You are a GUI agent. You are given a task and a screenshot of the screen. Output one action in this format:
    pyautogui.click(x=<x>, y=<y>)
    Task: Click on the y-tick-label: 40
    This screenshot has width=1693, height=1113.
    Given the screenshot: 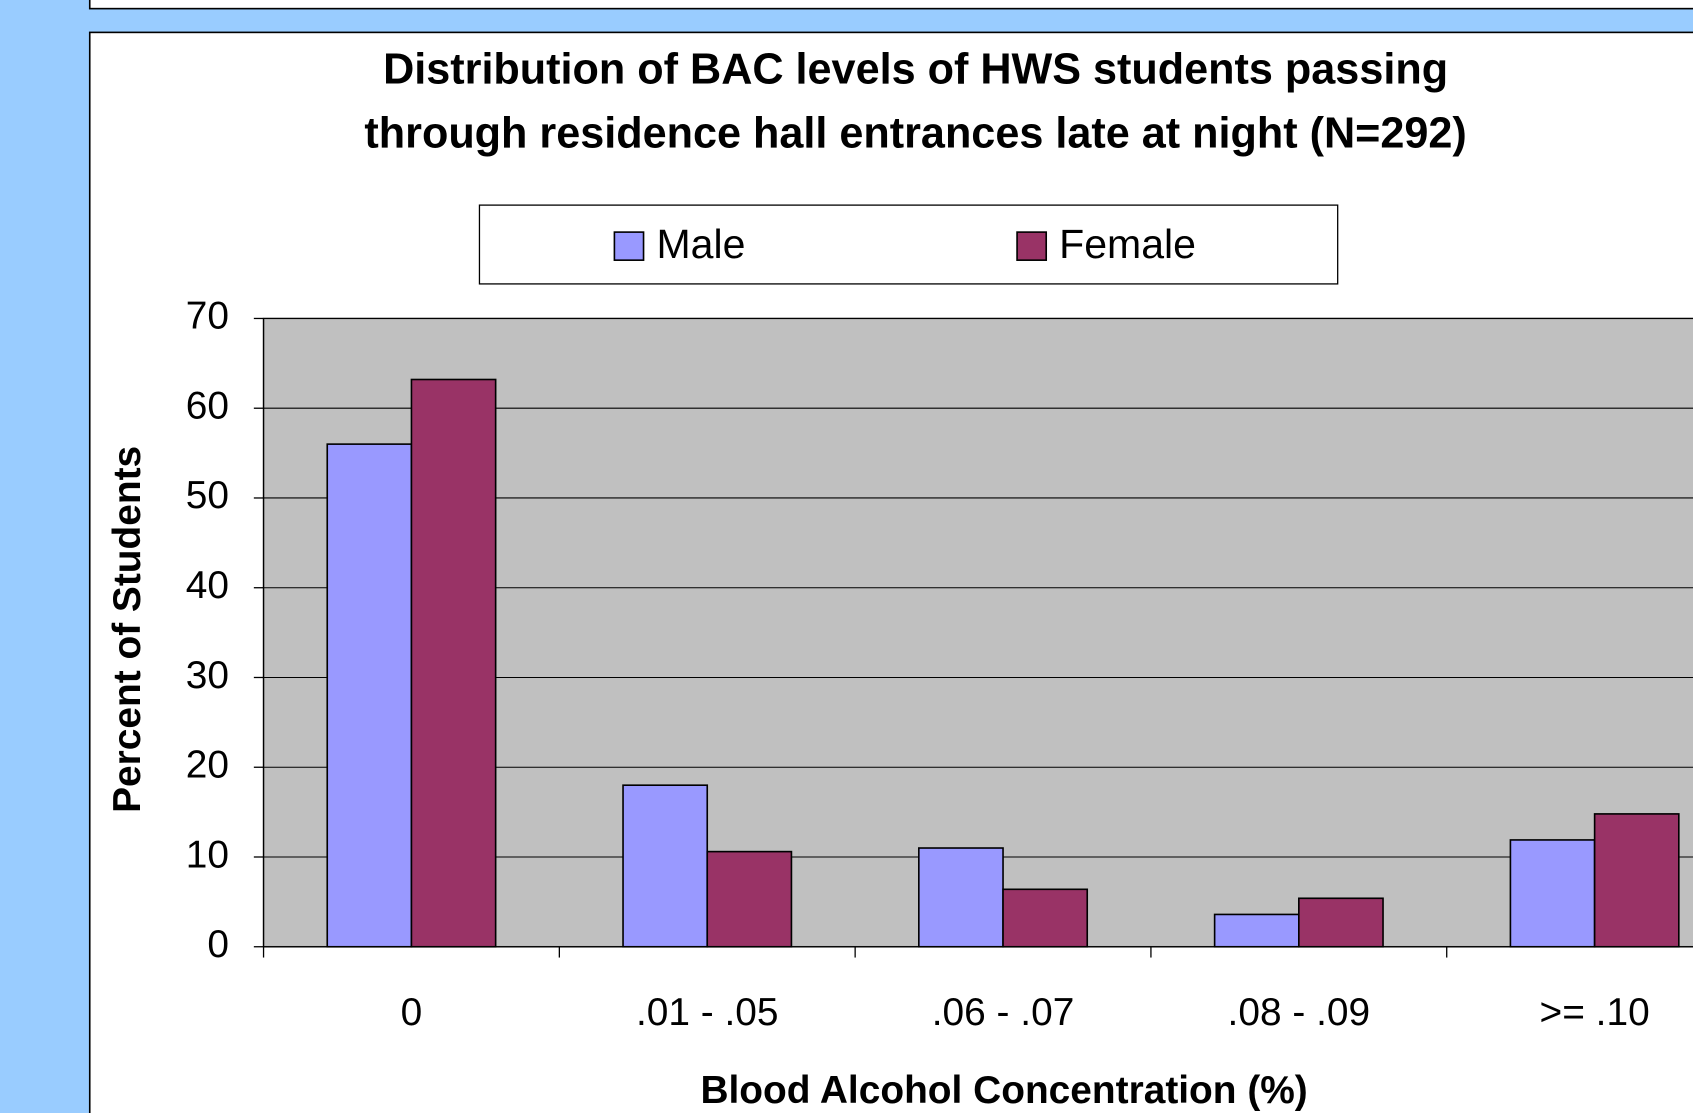 What is the action you would take?
    pyautogui.click(x=207, y=585)
    